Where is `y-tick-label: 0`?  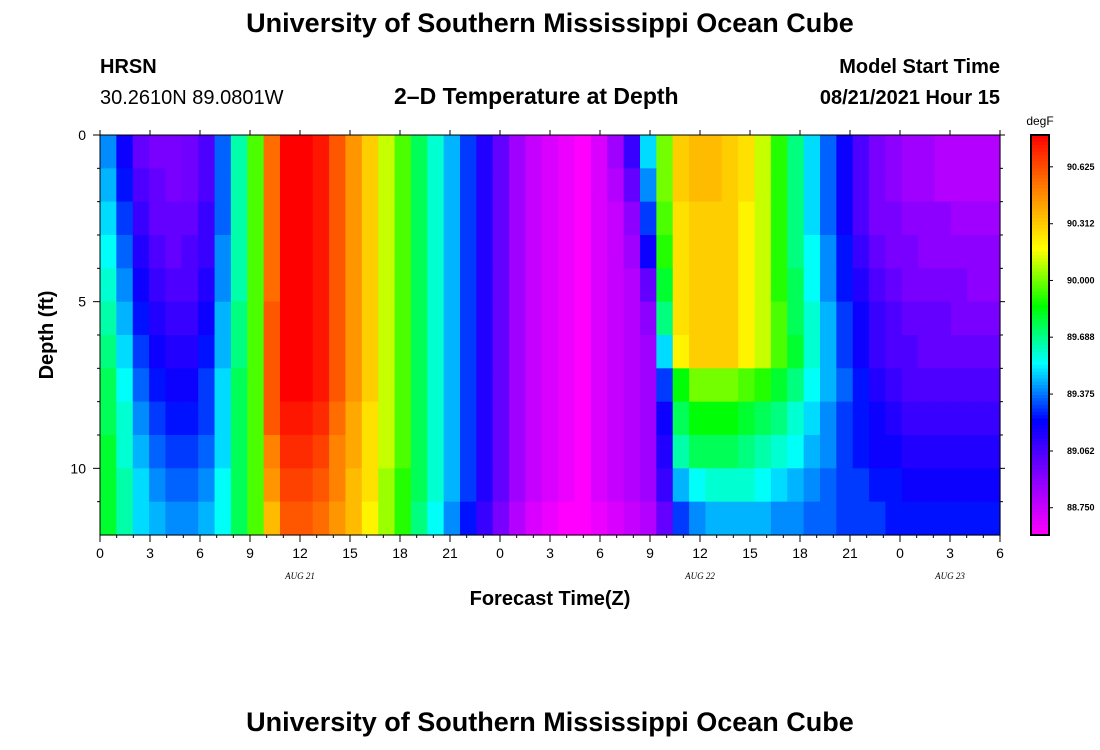
y-tick-label: 0 is located at coordinates (82, 135).